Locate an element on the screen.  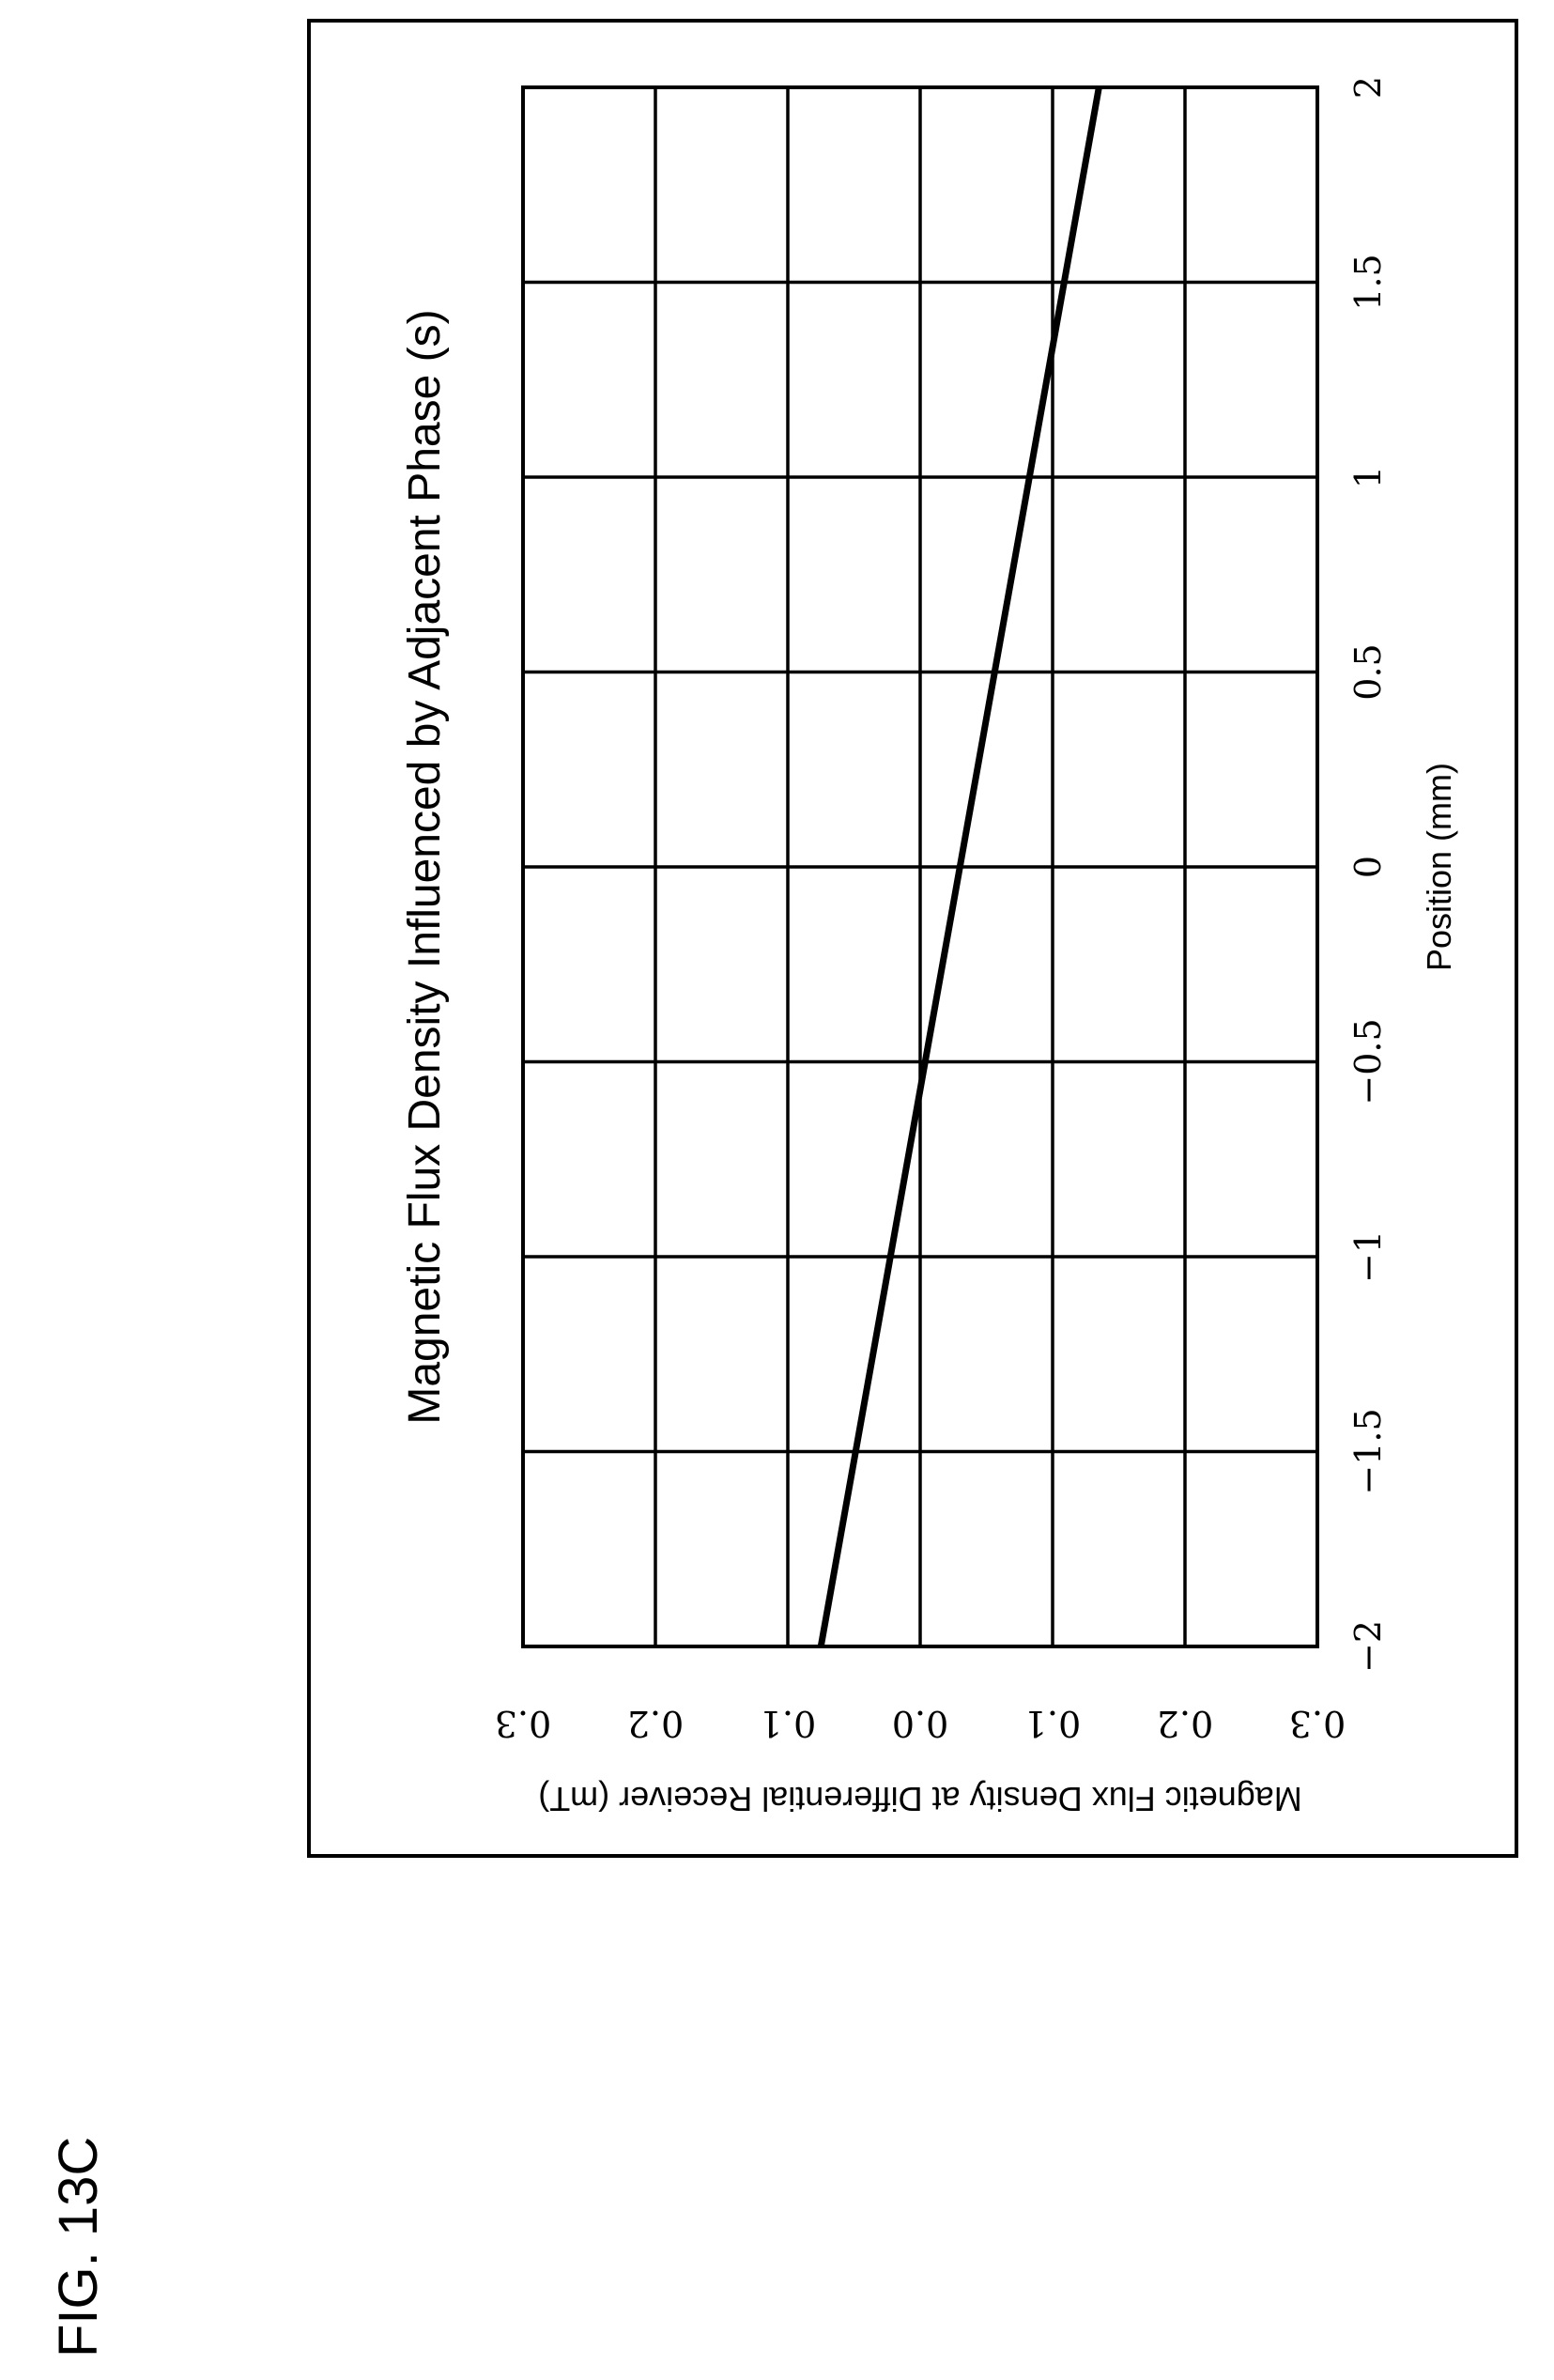
x-tick-label: −1.5 is located at coordinates (1368, 1451).